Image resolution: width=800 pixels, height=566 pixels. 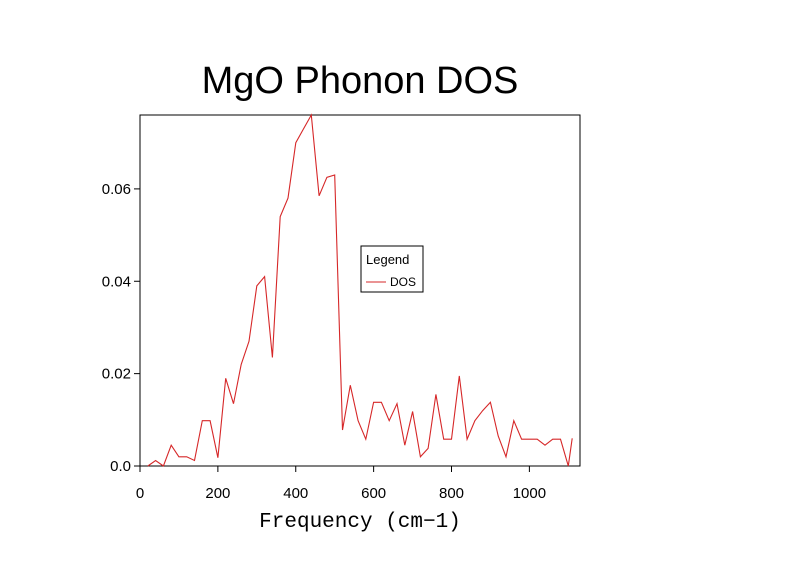 What do you see at coordinates (295, 493) in the screenshot?
I see `x-tick-label: 400` at bounding box center [295, 493].